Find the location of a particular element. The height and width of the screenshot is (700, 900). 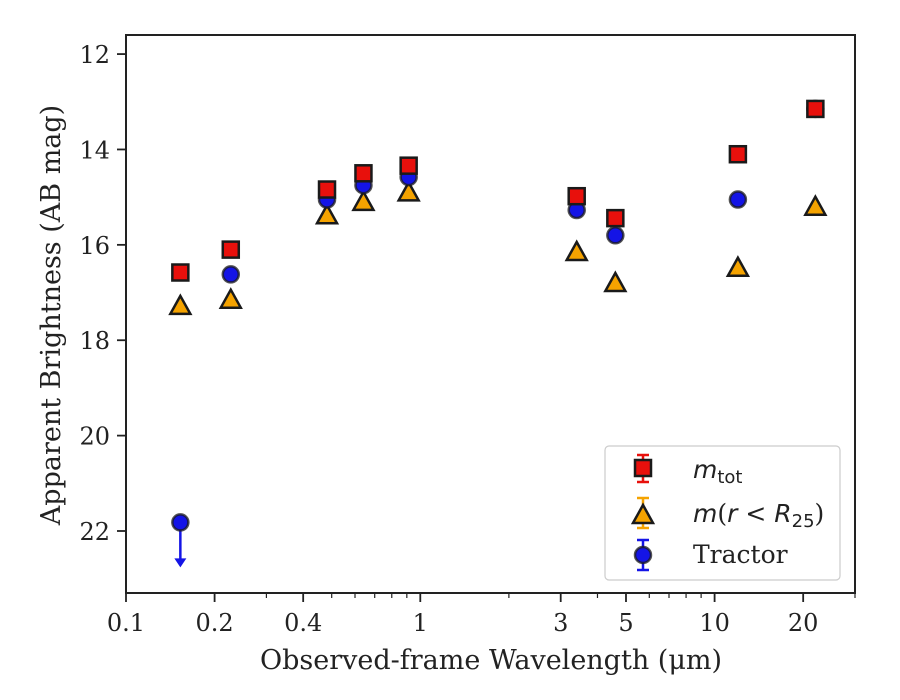

y-tick-label-22: 22 is located at coordinates (94, 532).